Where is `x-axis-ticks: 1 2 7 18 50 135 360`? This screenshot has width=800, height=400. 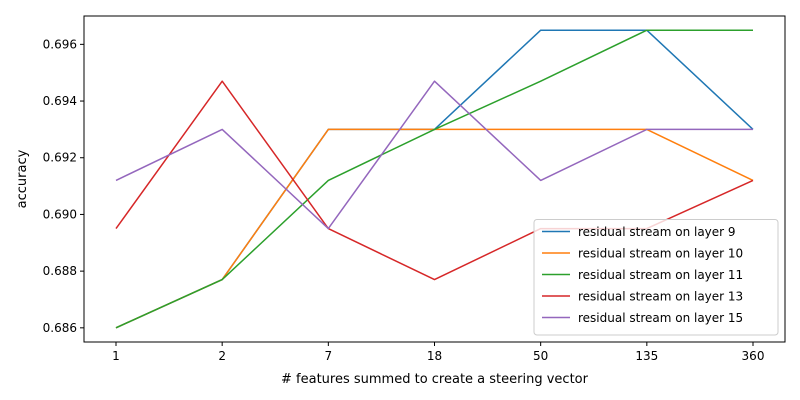
x-axis-ticks: 1 2 7 18 50 135 360 is located at coordinates (438, 352).